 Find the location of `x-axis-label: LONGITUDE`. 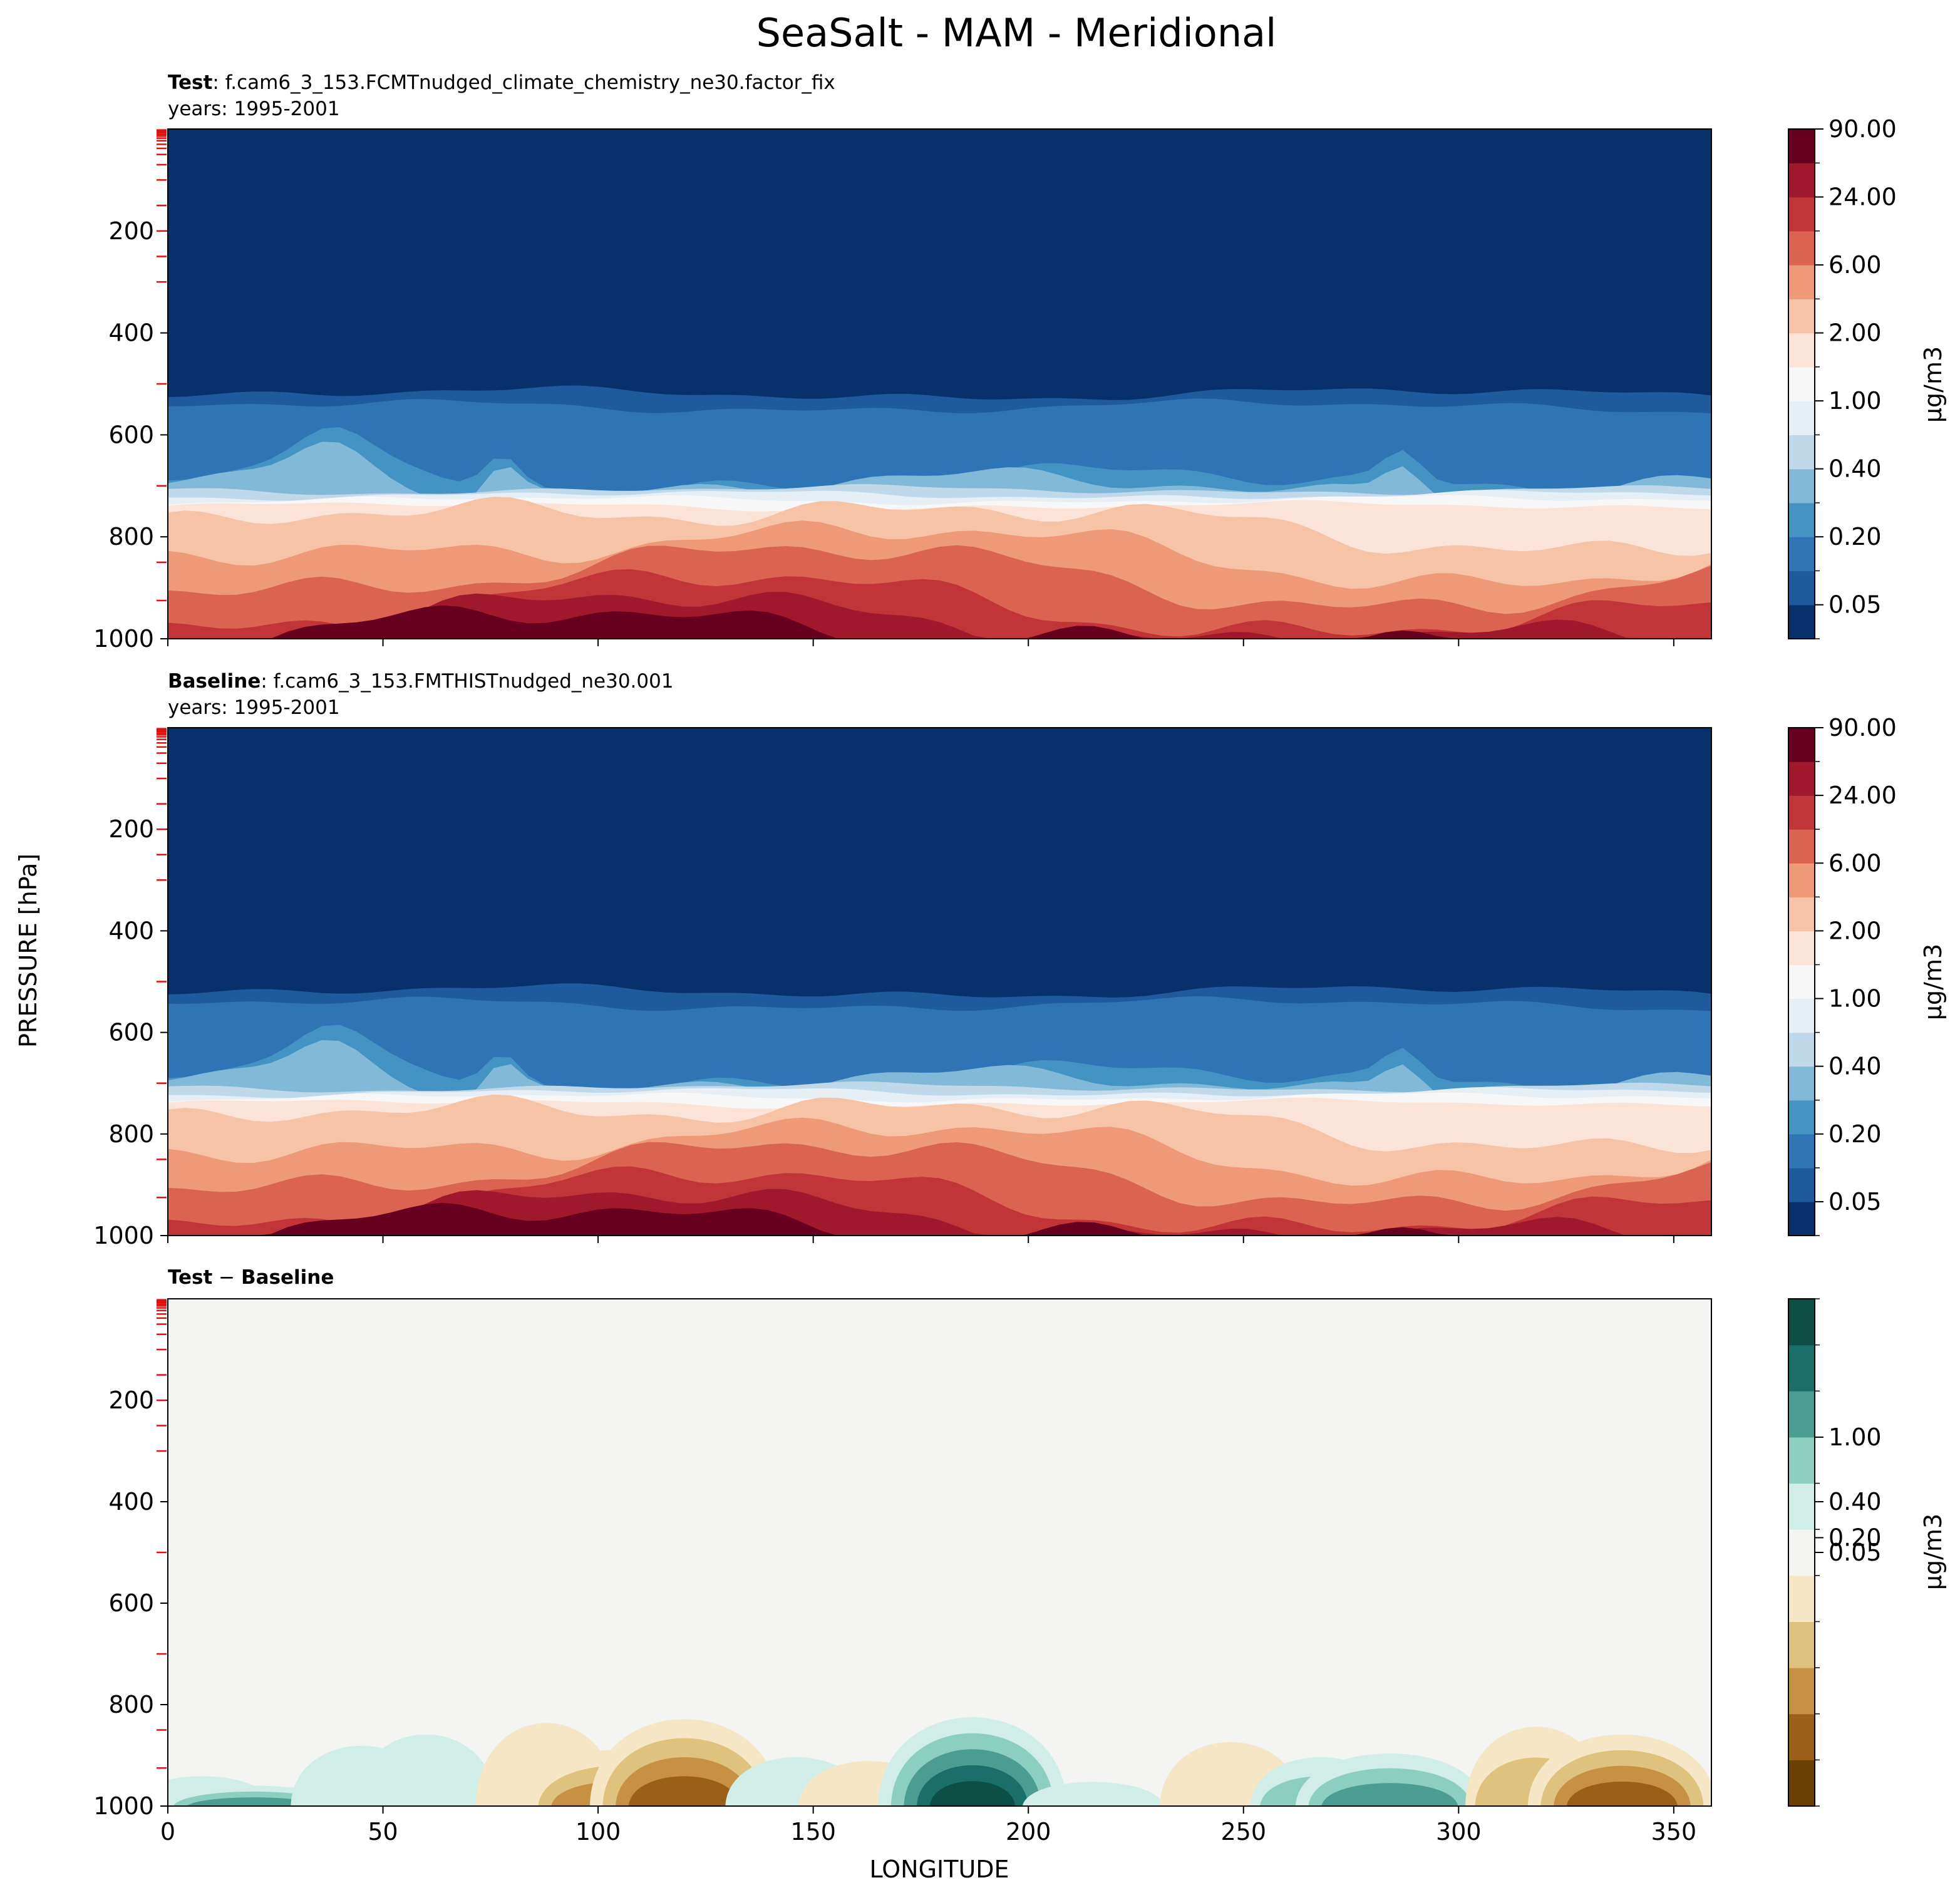

x-axis-label: LONGITUDE is located at coordinates (939, 1869).